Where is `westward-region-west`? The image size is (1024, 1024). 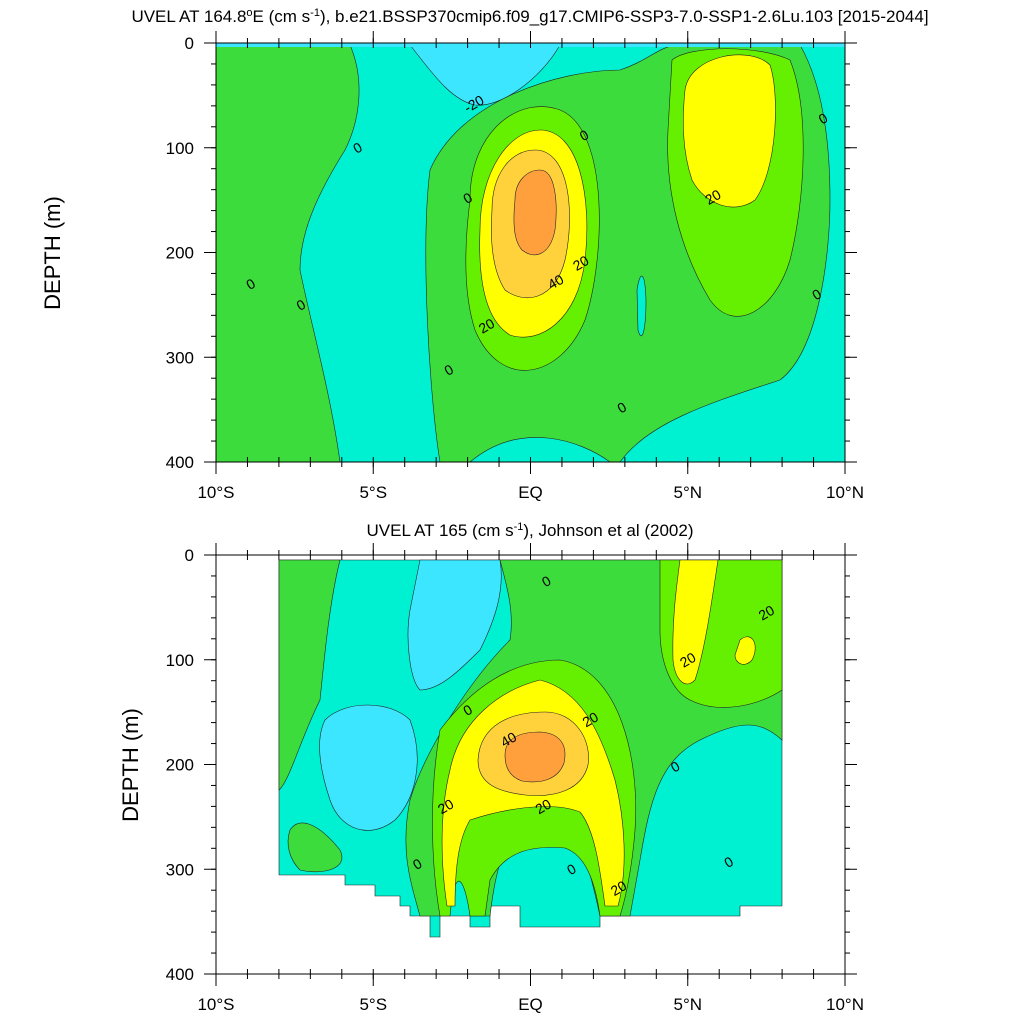 westward-region-west is located at coordinates (288, 253).